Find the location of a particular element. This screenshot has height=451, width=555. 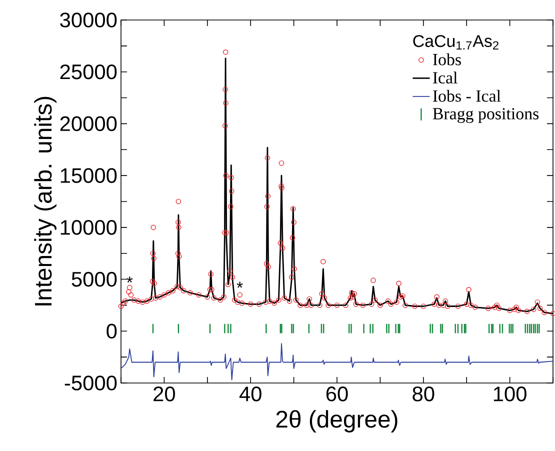

y-tick-label: 30000 is located at coordinates (88, 20).